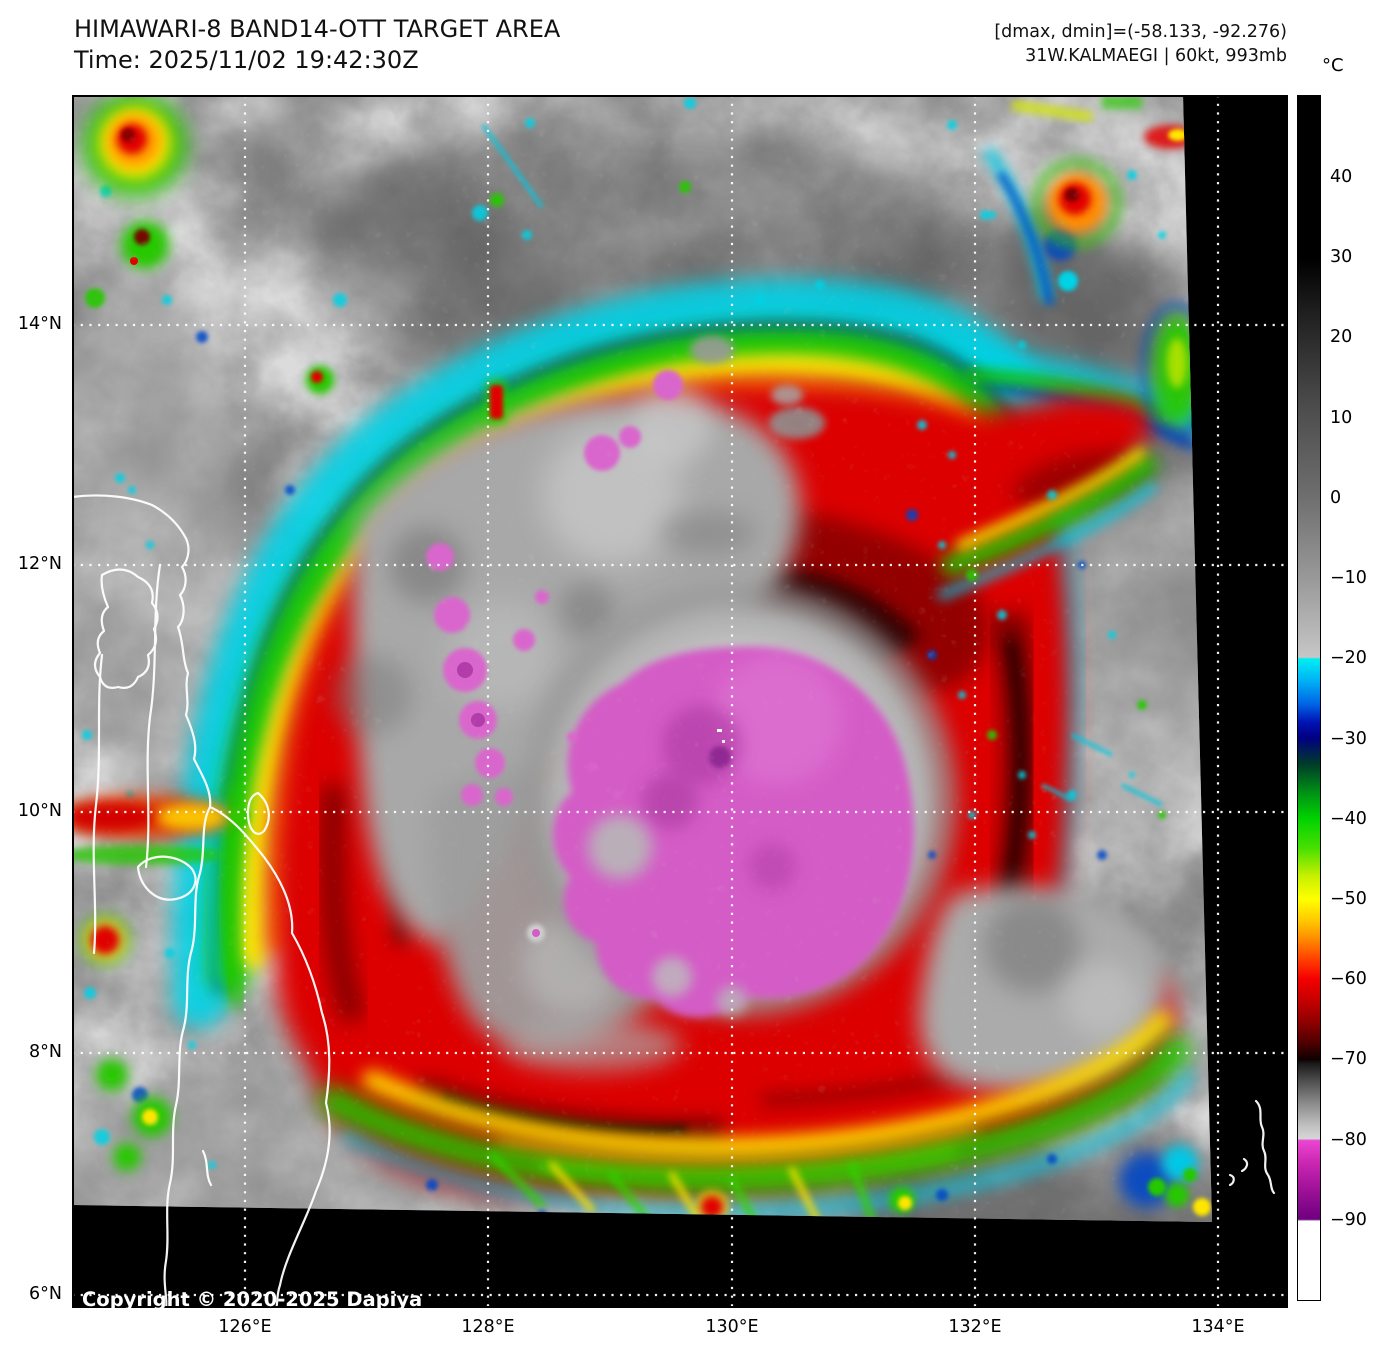  What do you see at coordinates (975, 1327) in the screenshot?
I see `x-axis-tick-132e: 132°E` at bounding box center [975, 1327].